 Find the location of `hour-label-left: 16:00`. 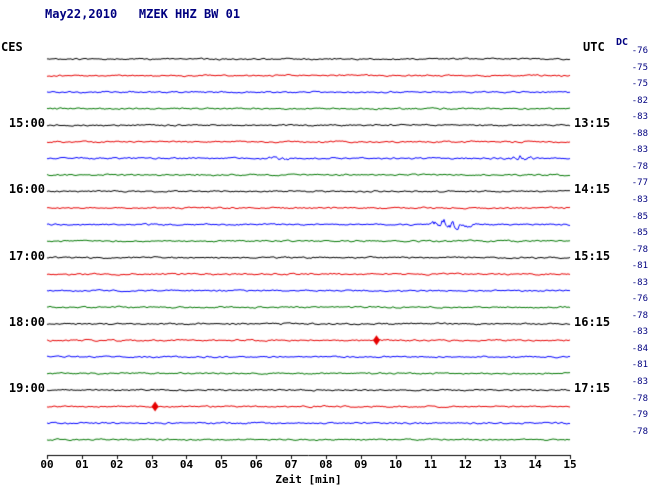

hour-label-left: 16:00 is located at coordinates (26, 189).